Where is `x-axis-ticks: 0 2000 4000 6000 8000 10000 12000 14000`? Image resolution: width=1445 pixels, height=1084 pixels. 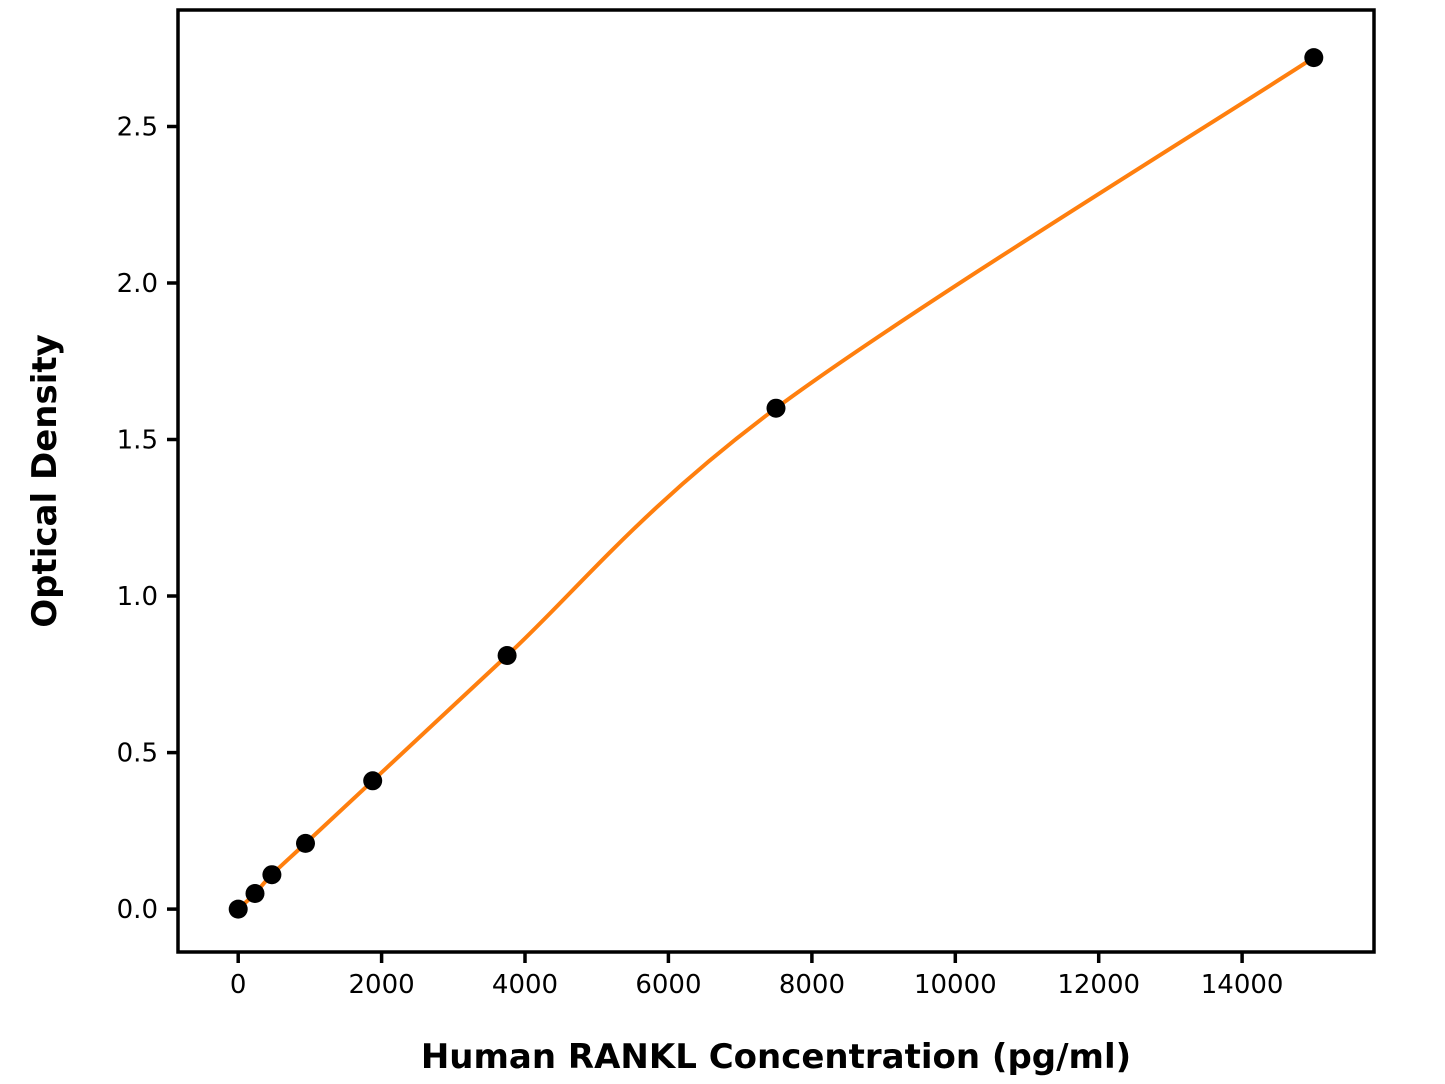 x-axis-ticks: 0 2000 4000 6000 8000 10000 12000 14000 is located at coordinates (757, 976).